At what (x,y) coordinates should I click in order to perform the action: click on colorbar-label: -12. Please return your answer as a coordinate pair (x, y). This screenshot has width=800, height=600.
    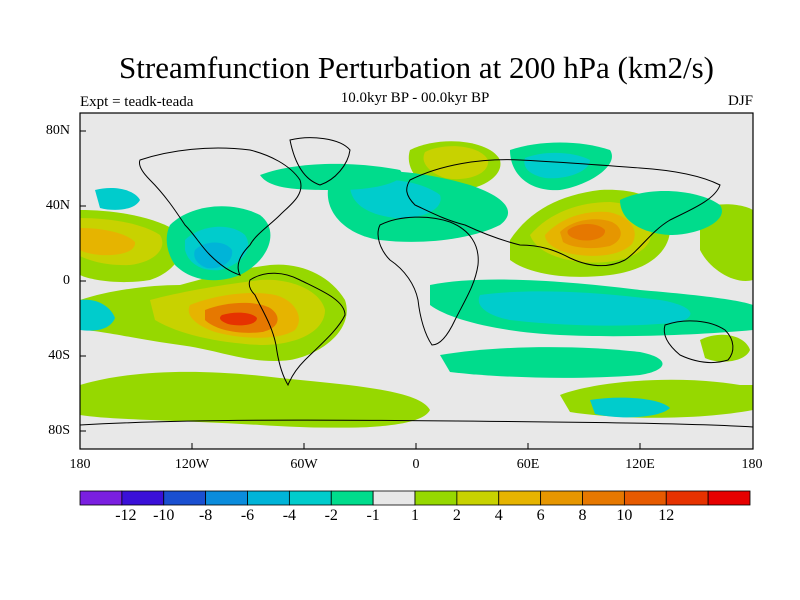
    Looking at the image, I should click on (126, 515).